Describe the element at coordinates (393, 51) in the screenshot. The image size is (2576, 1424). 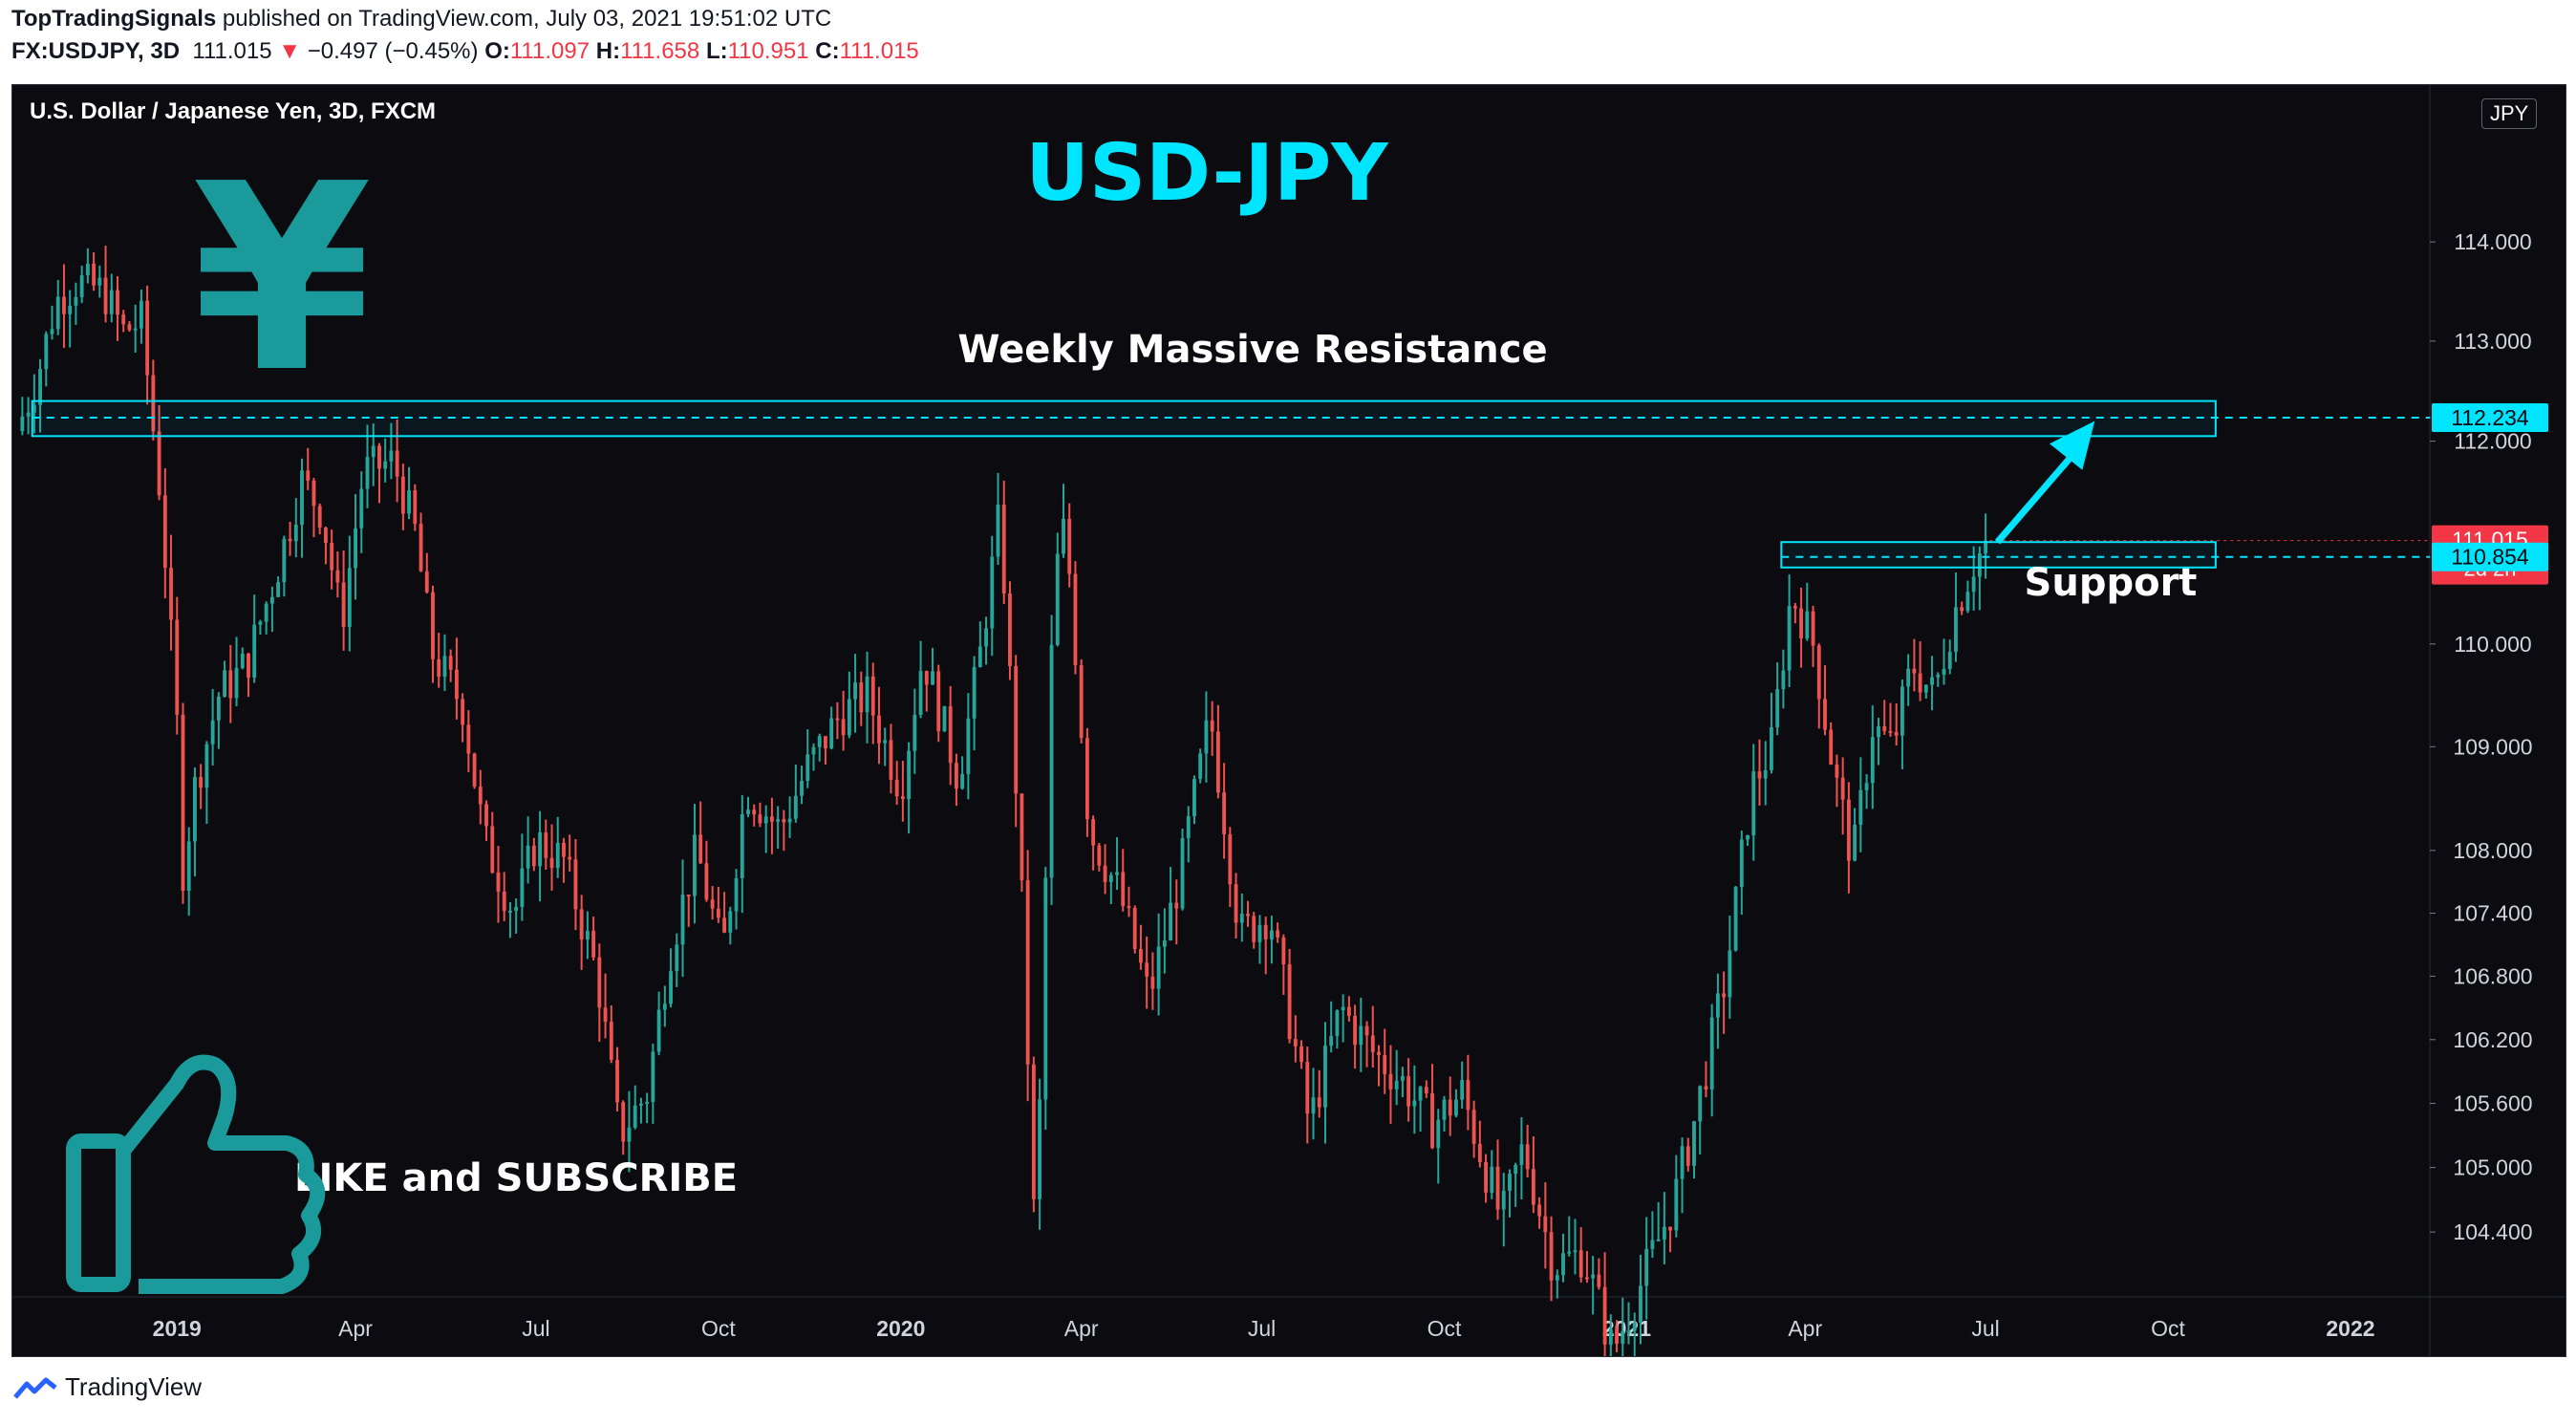
I see `price-change: −0.497 (−0.45%)` at that location.